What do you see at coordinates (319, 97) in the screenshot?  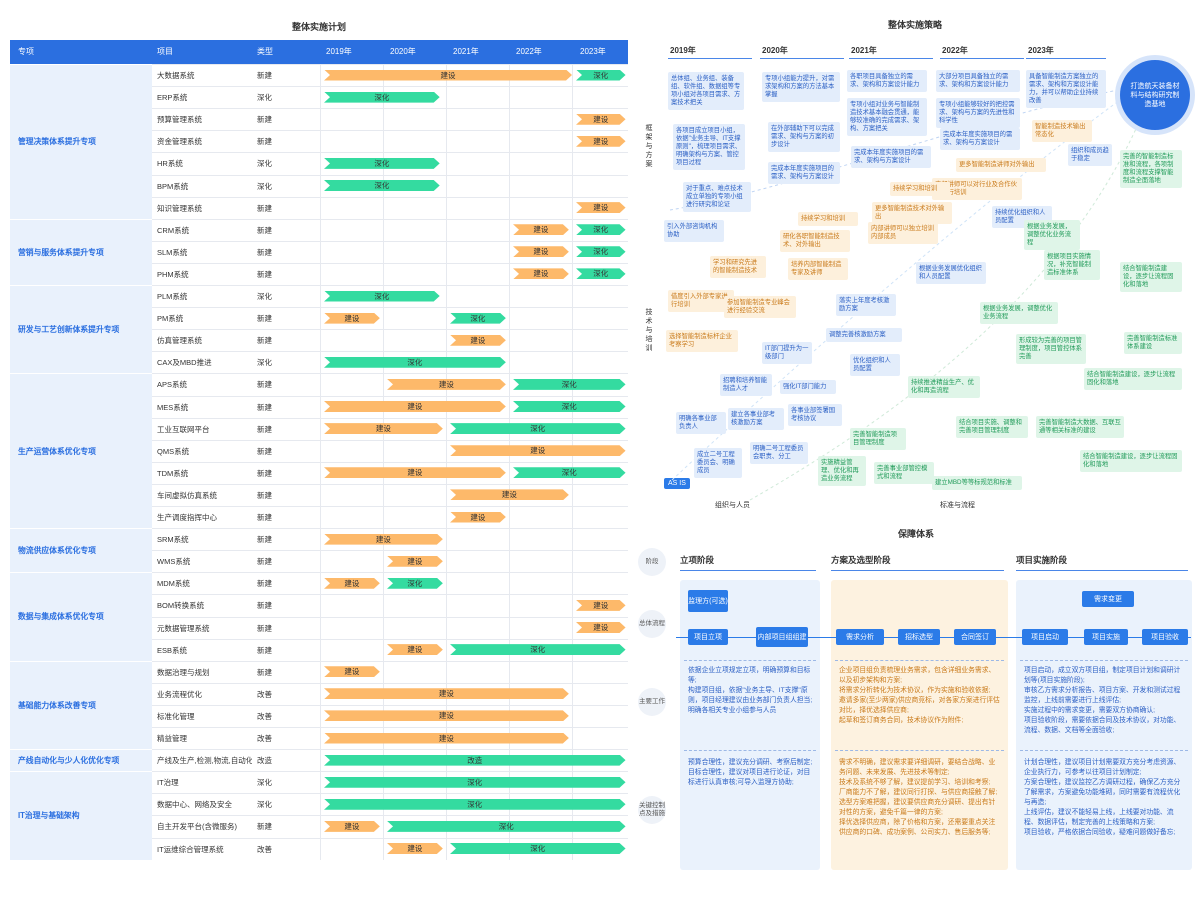 I see `table-row: ERP系统 深化` at bounding box center [319, 97].